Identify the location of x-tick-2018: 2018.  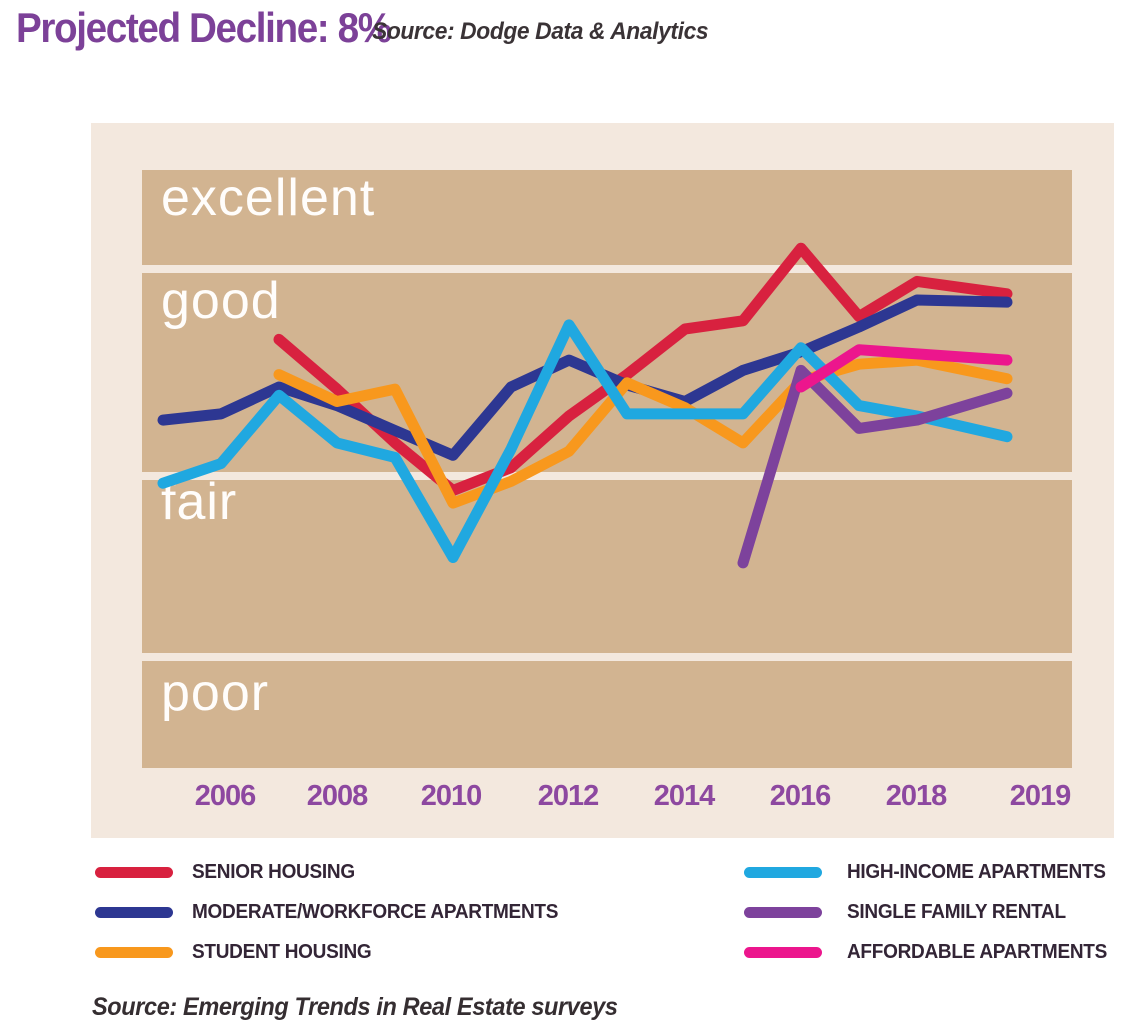
(916, 796).